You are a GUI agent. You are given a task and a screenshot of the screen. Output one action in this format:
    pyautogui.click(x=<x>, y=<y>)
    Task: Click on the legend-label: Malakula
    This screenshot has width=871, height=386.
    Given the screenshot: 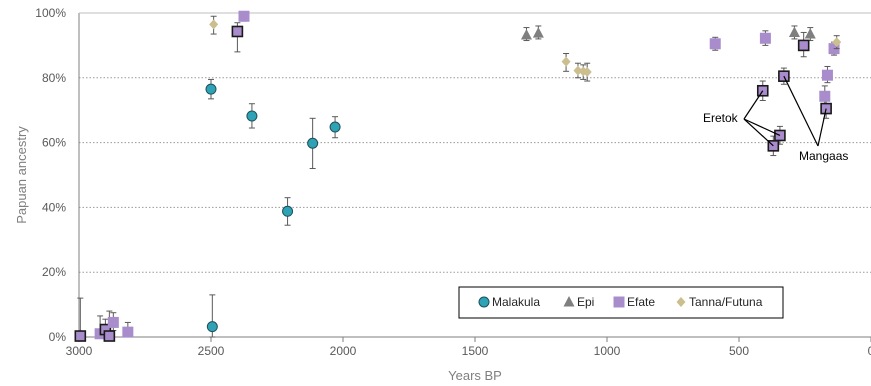 What is the action you would take?
    pyautogui.click(x=516, y=302)
    